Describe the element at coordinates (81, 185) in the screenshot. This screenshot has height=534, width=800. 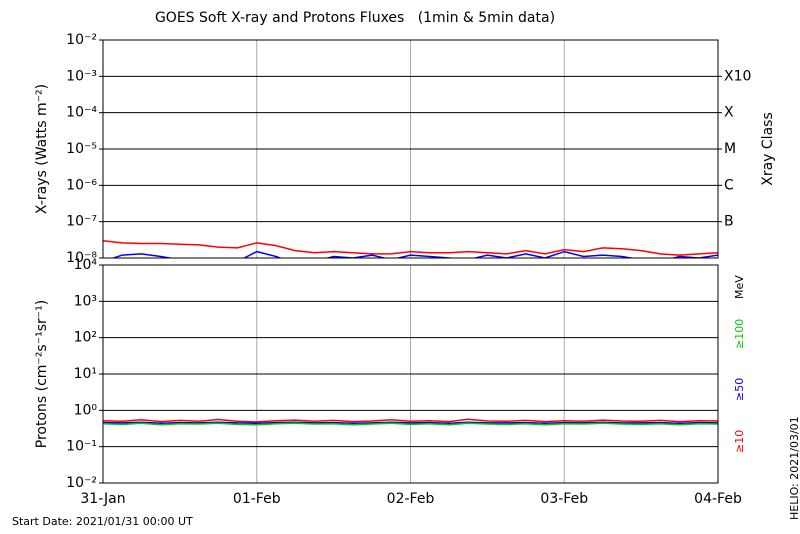
I see `y-tick-label: 10⁻⁶` at that location.